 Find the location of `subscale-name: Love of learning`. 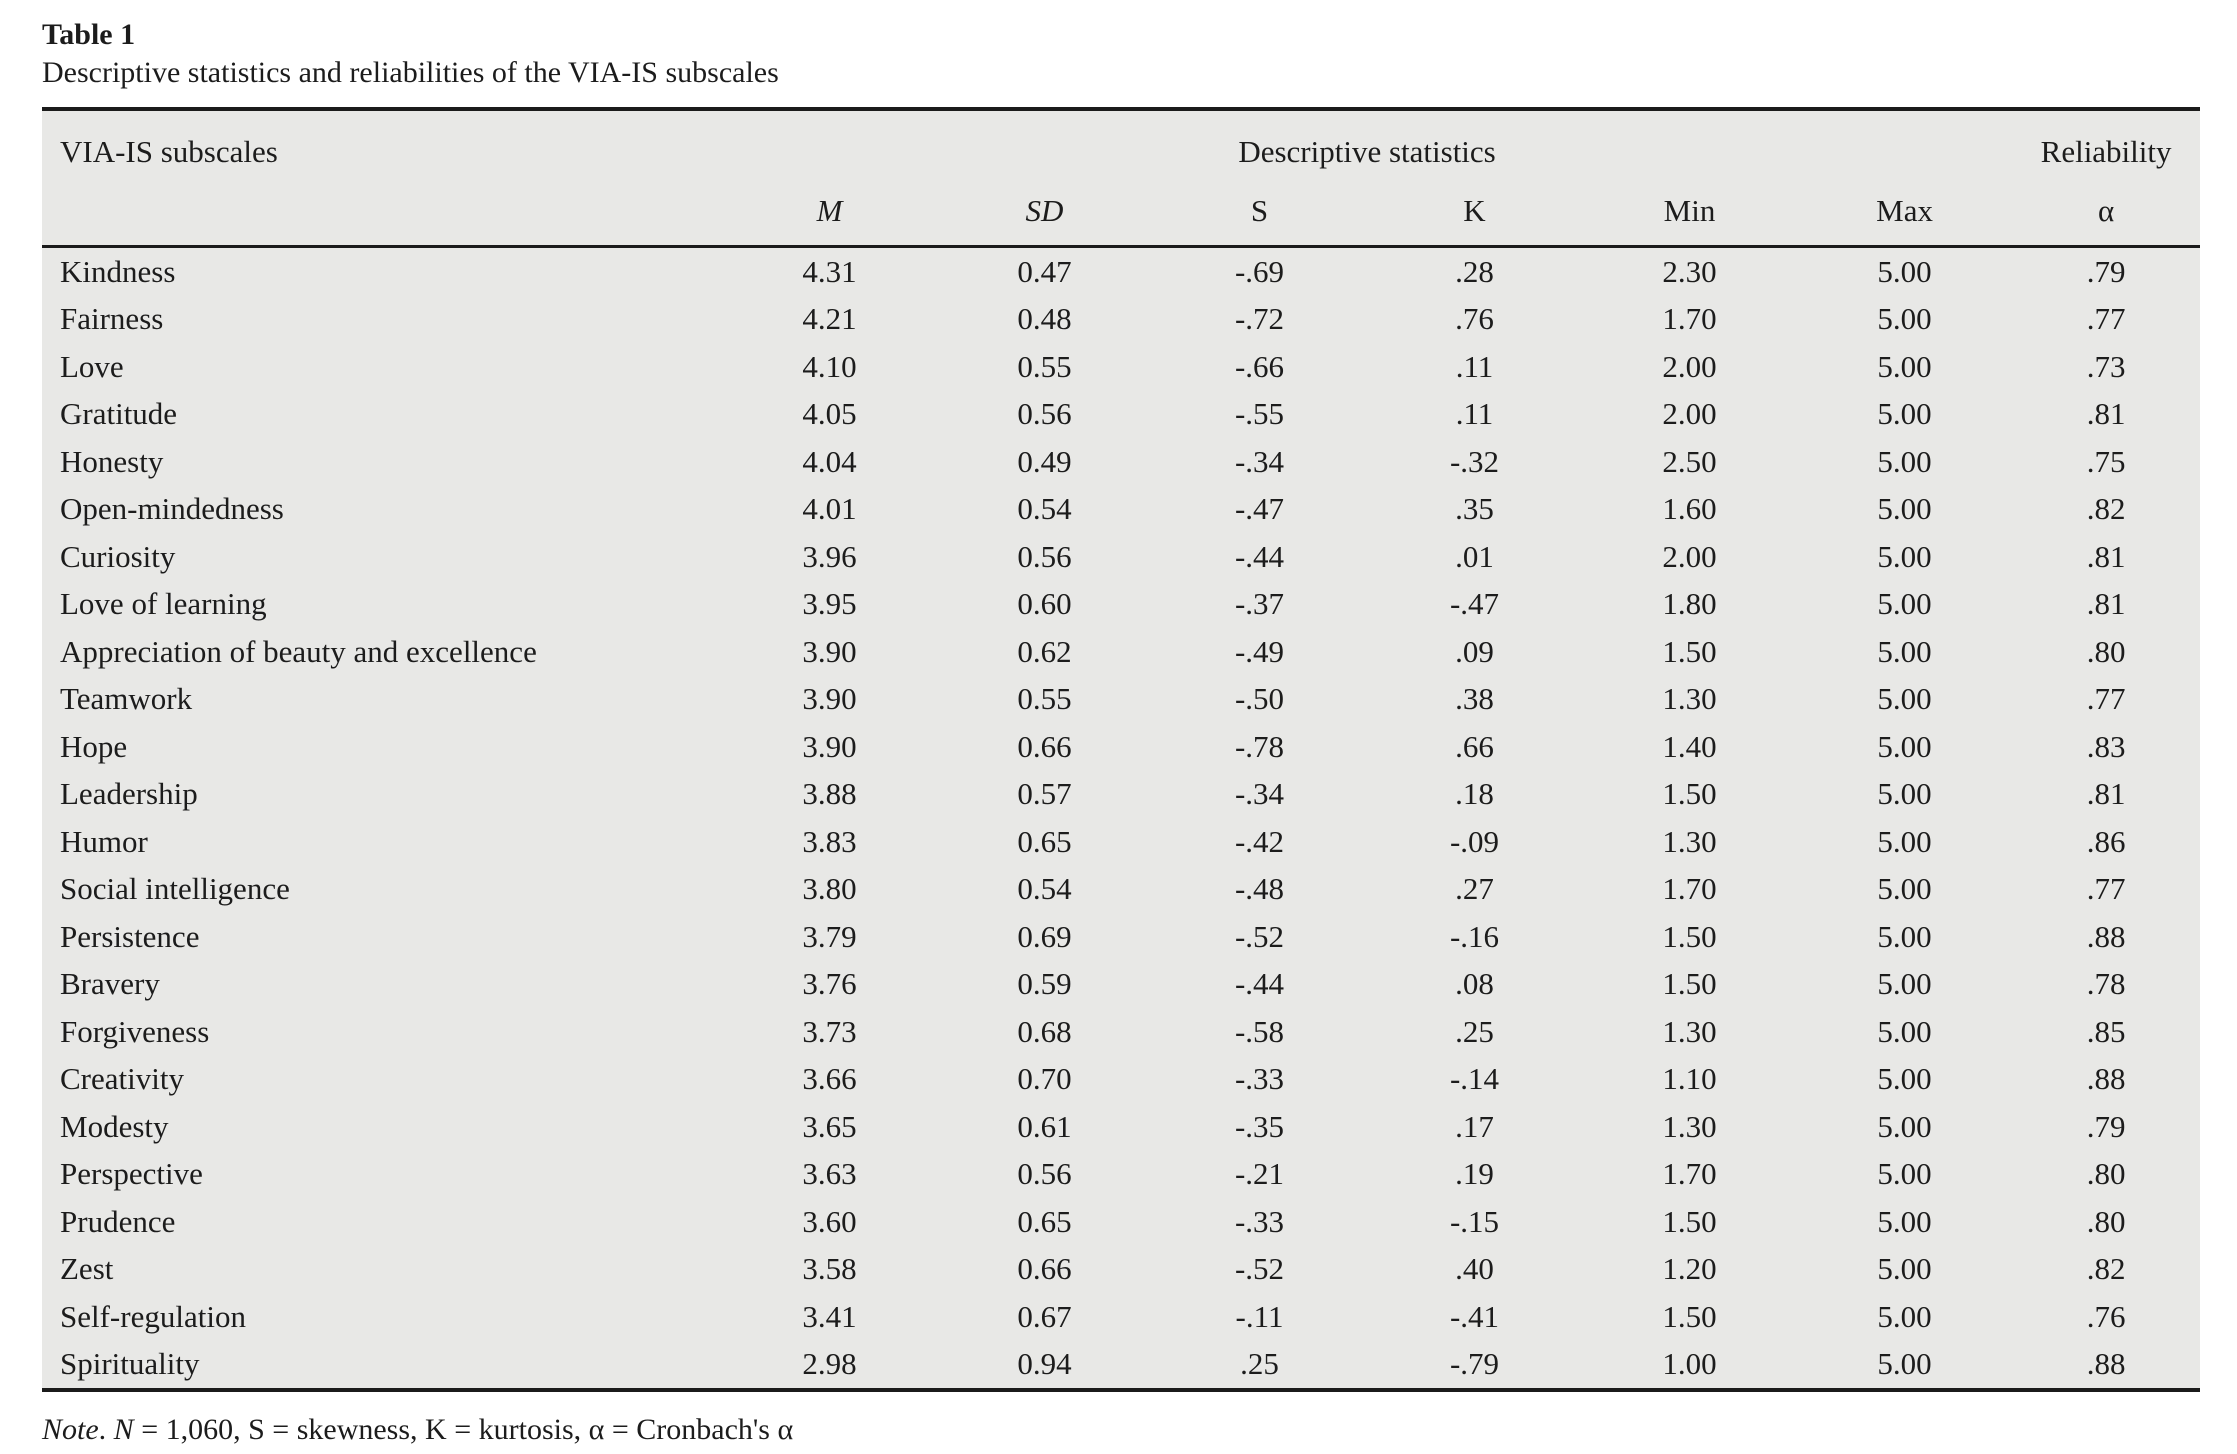

subscale-name: Love of learning is located at coordinates (163, 604).